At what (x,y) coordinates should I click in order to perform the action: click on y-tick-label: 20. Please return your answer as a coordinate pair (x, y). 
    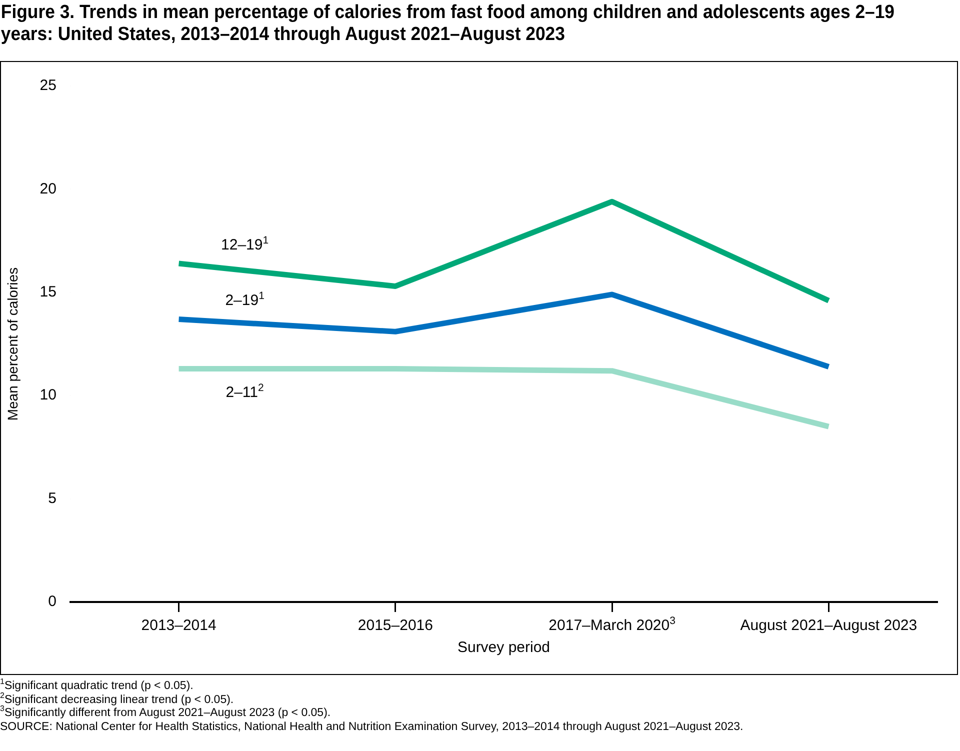
    Looking at the image, I should click on (48, 189).